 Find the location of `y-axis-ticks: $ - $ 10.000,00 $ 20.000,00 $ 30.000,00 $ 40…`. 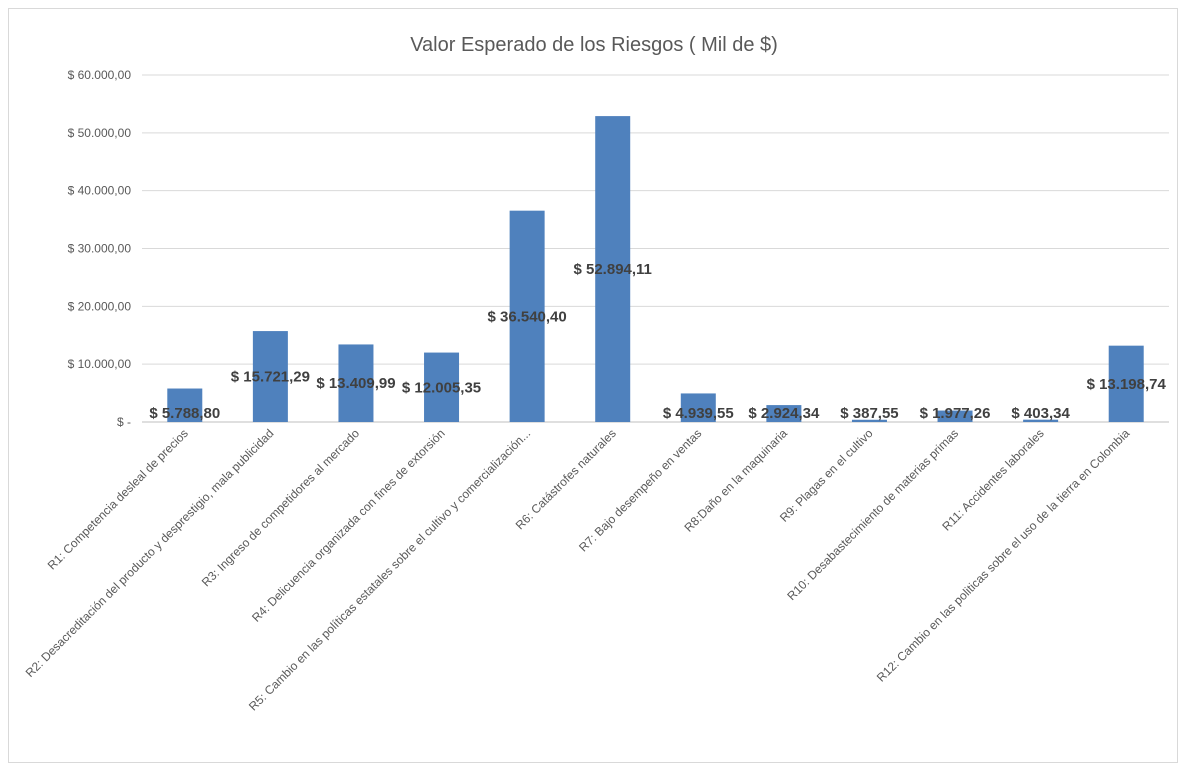

y-axis-ticks: $ - $ 10.000,00 $ 20.000,00 $ 30.000,00 $ 40… is located at coordinates (100, 248).